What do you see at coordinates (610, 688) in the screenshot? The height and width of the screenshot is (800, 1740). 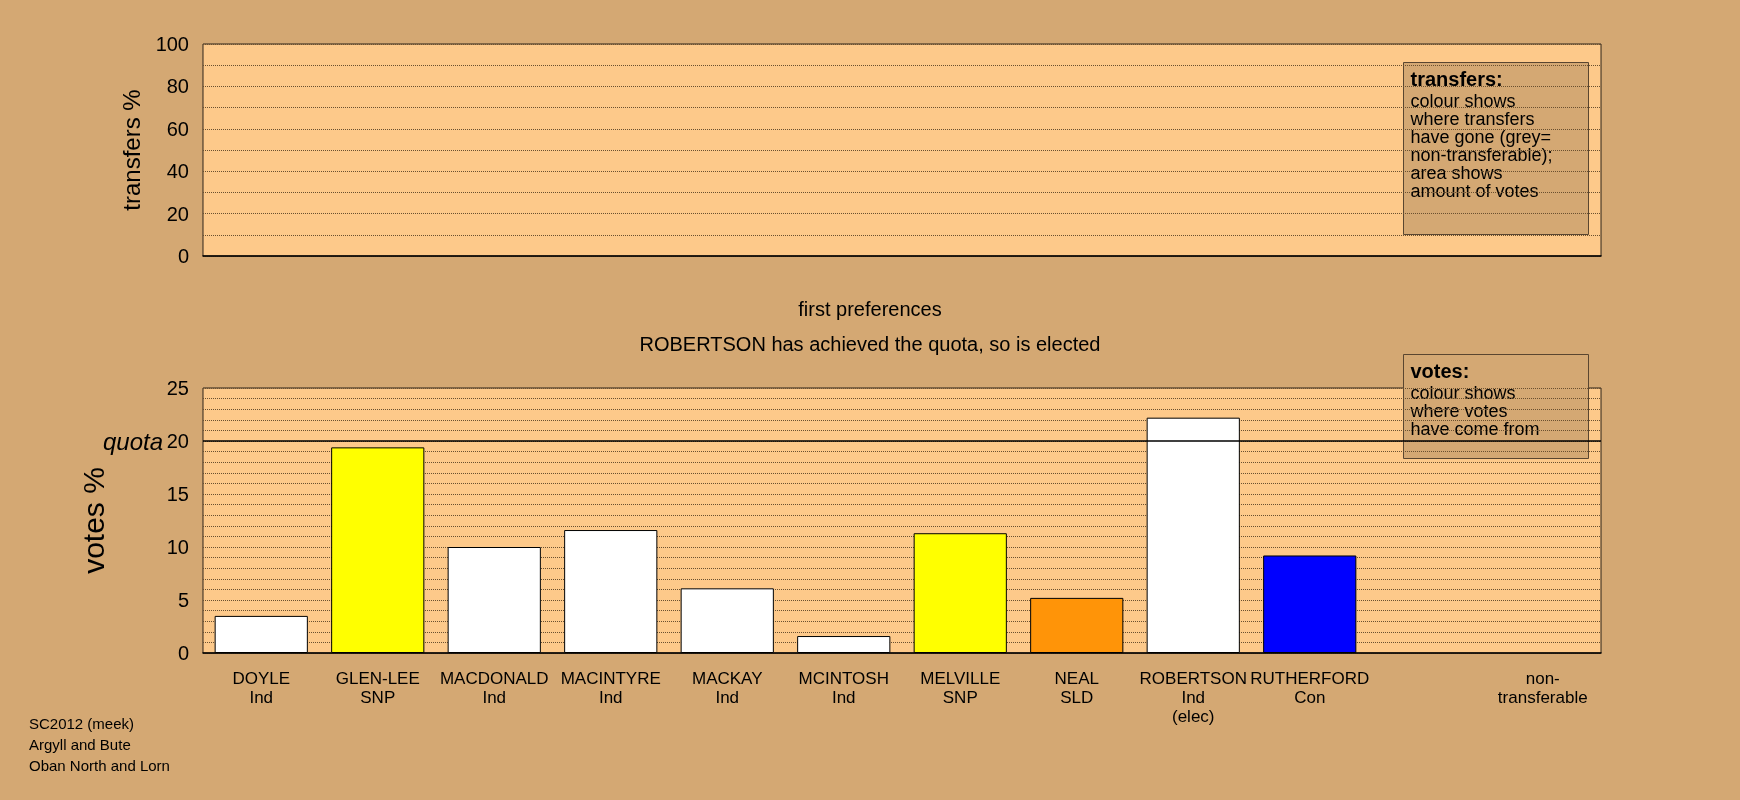 I see `x-tick-label: MACINTYRE Ind` at bounding box center [610, 688].